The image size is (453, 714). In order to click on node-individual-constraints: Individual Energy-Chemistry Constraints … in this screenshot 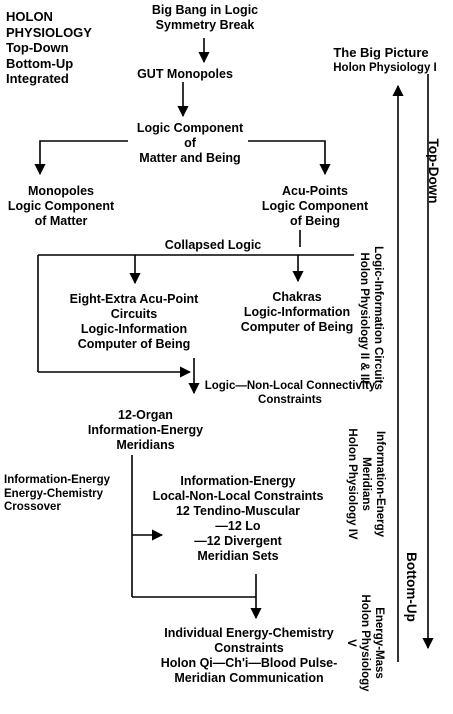, I will do `click(249, 655)`.